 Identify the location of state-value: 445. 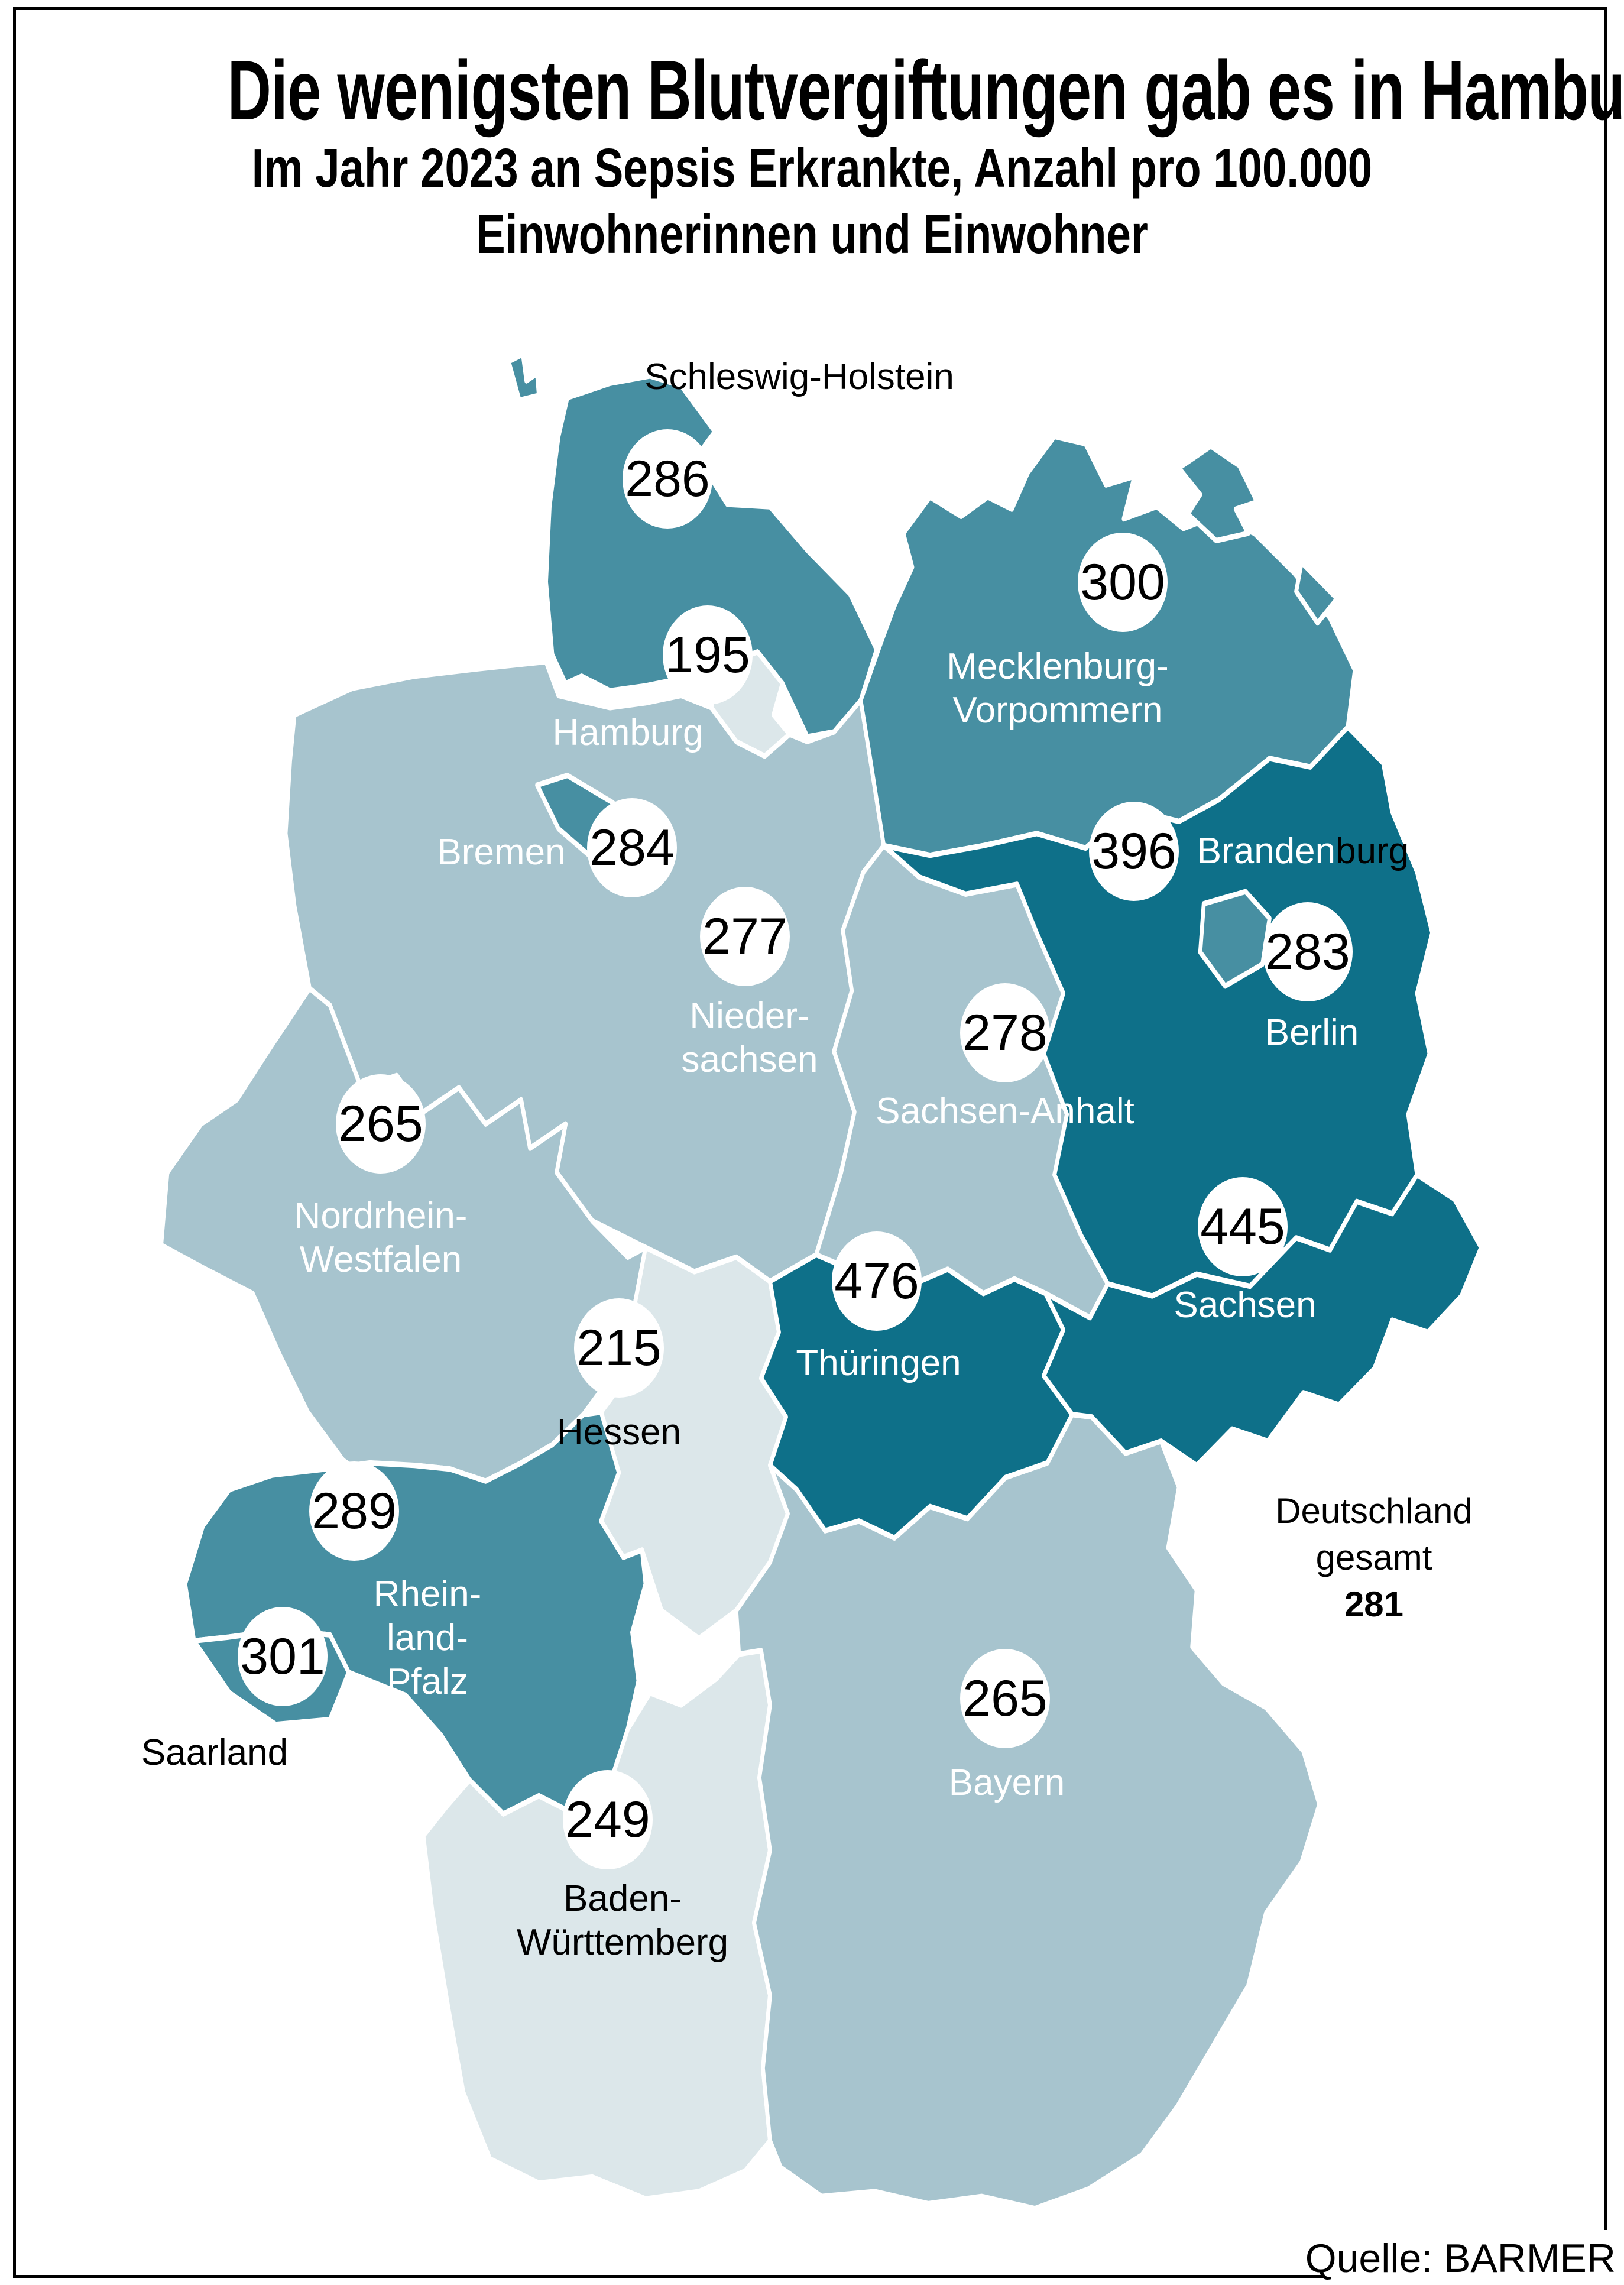
(1243, 1226).